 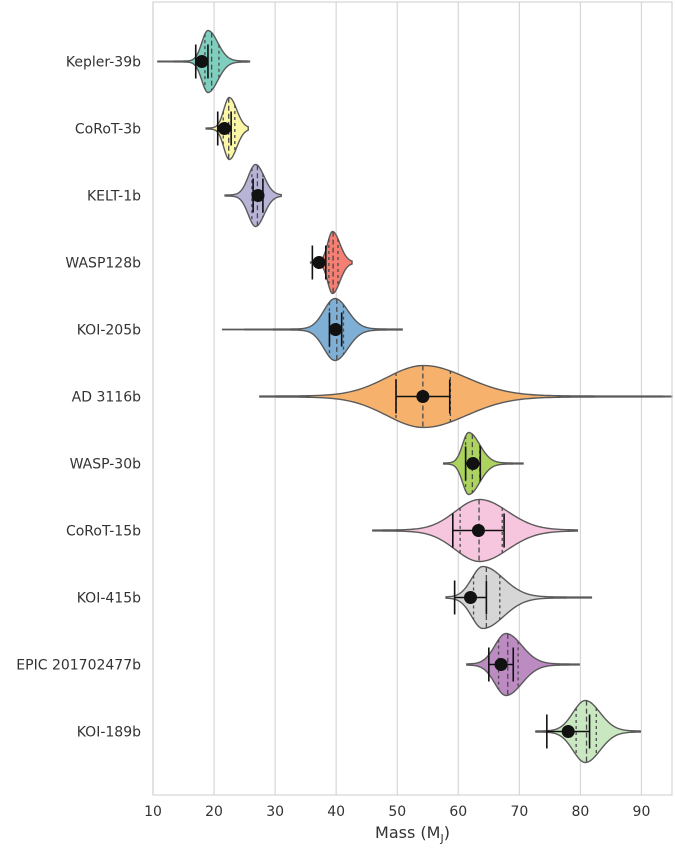 I want to click on violin-corot-3b, so click(x=227, y=128).